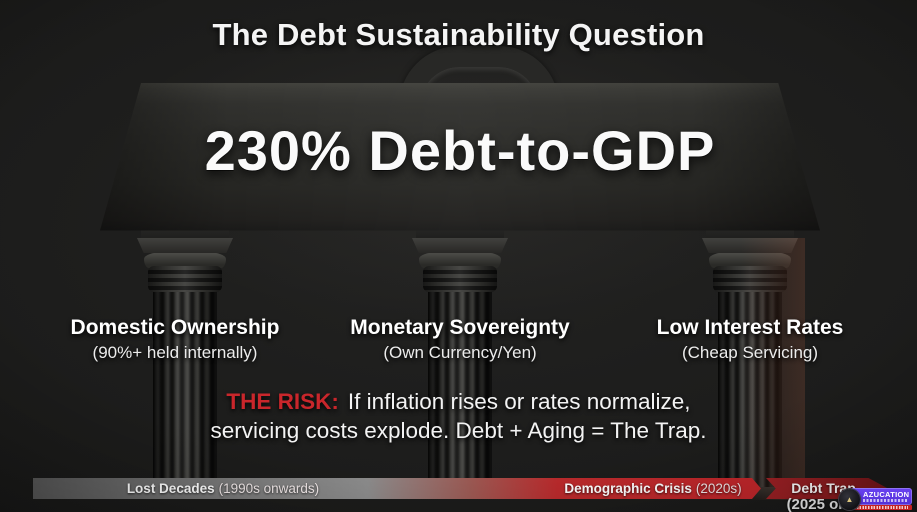 Image resolution: width=917 pixels, height=512 pixels. I want to click on pillar-label-block-3: Low Interest Rates (Cheap Servicing), so click(750, 339).